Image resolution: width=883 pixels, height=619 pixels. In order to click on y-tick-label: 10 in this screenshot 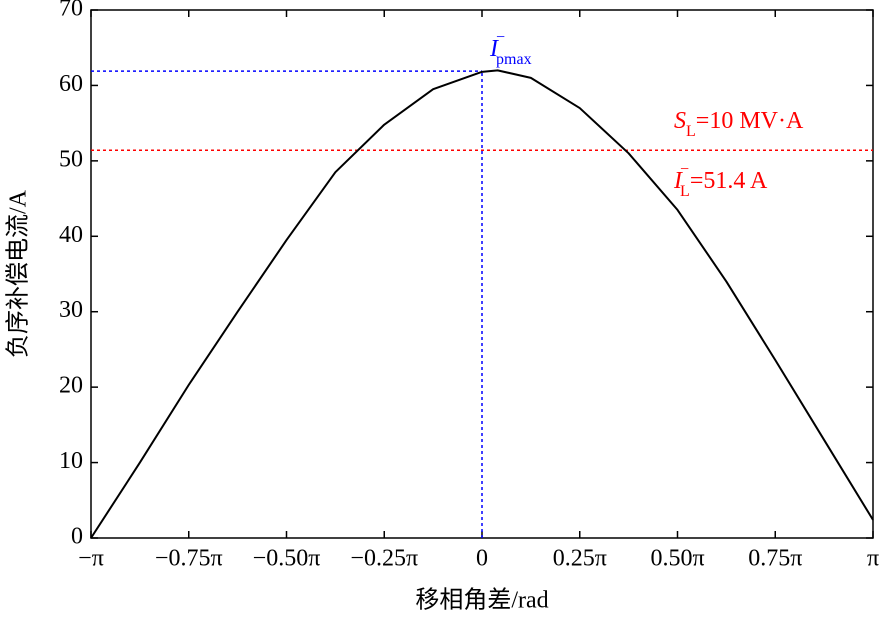, I will do `click(71, 461)`.